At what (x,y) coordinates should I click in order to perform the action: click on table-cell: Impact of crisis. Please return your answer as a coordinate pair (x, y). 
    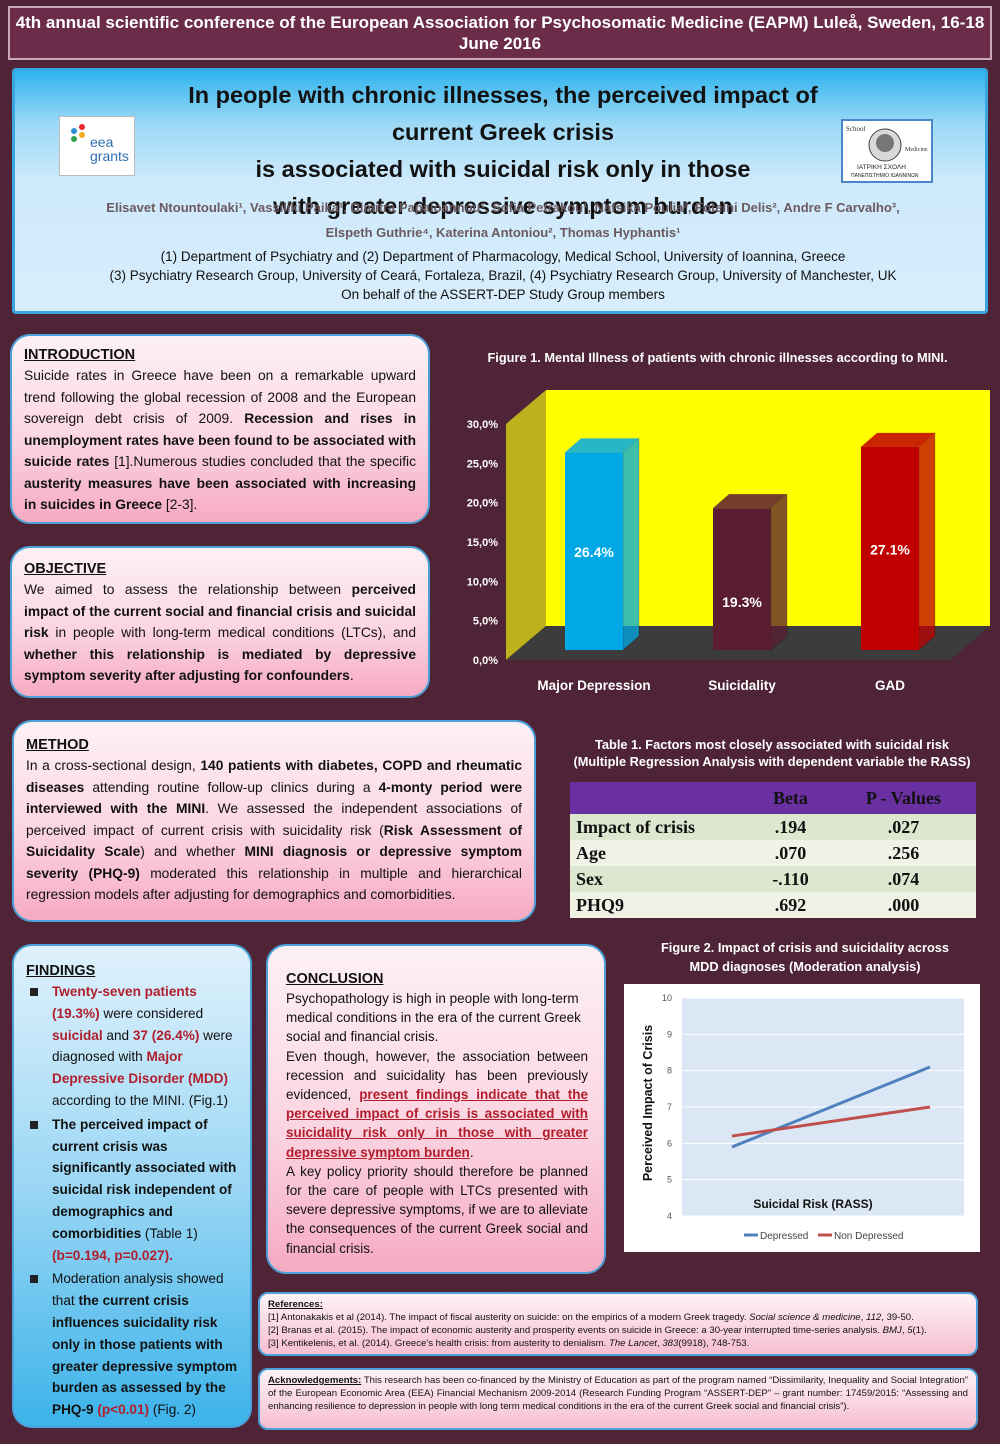
    Looking at the image, I should click on (635, 826).